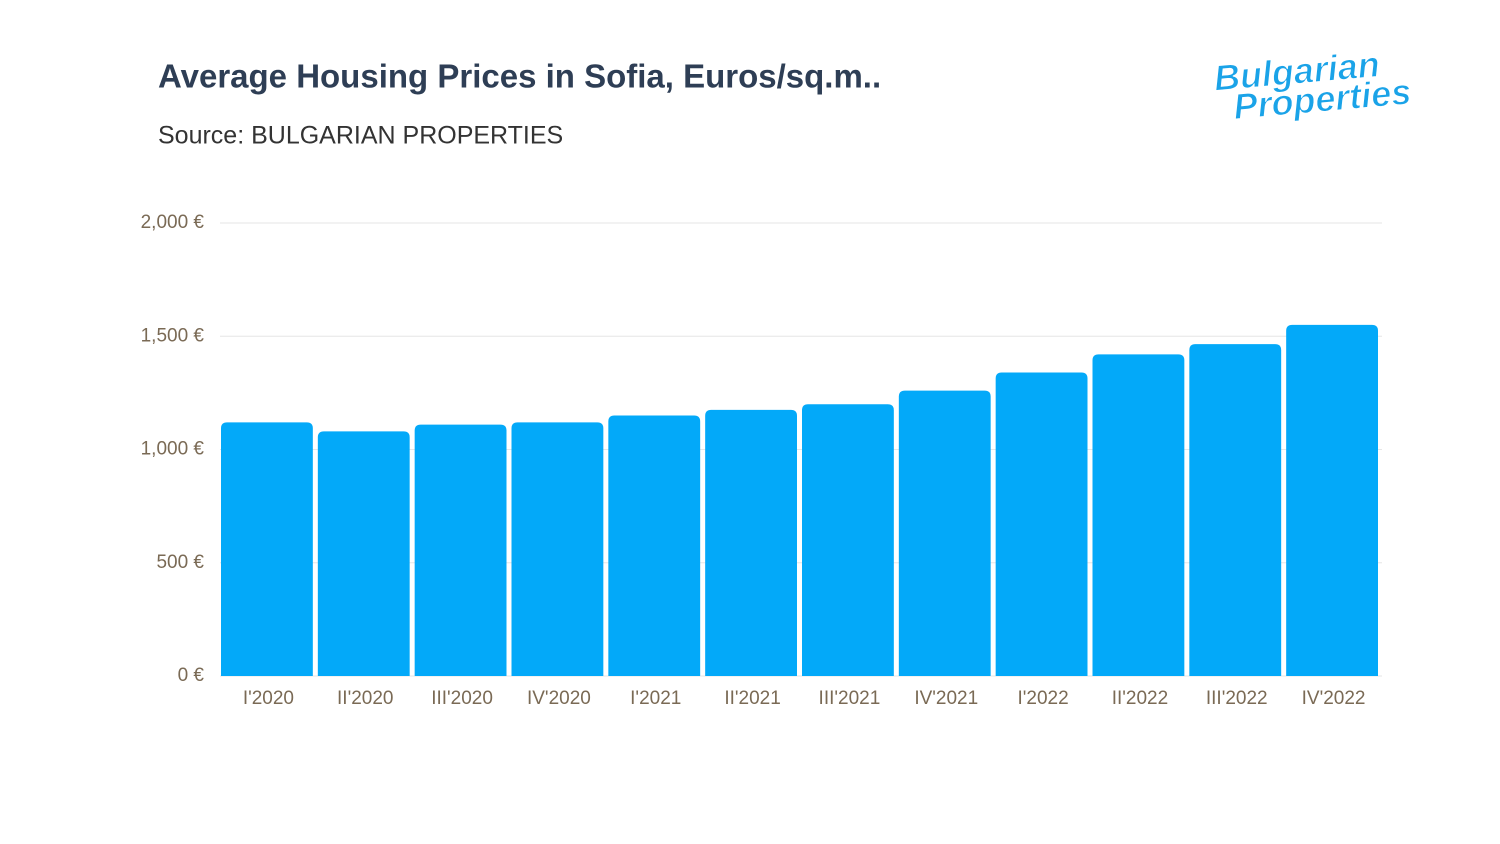 This screenshot has width=1500, height=844. I want to click on chart-subtitle: Source: BULGARIAN PROPERTIES, so click(360, 136).